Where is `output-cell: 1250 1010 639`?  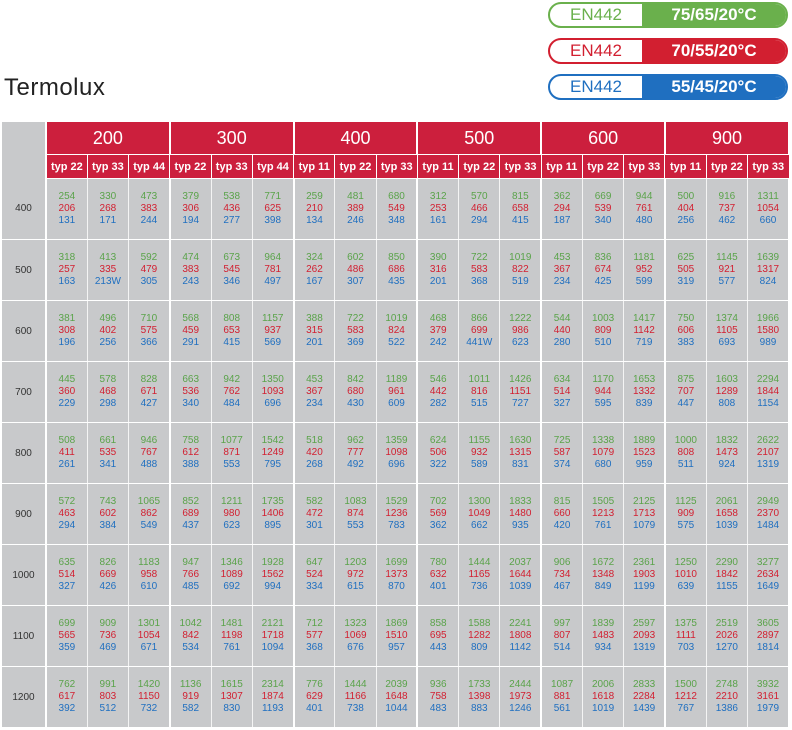 output-cell: 1250 1010 639 is located at coordinates (685, 575).